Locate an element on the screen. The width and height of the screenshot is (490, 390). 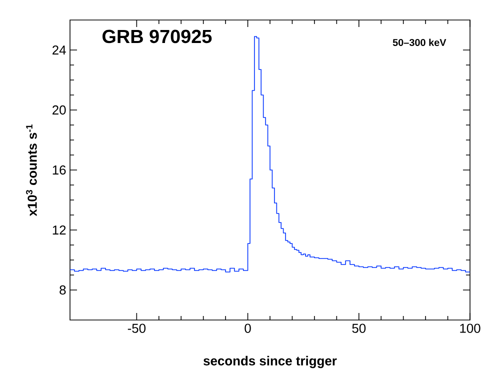
x-tick-label: 100 is located at coordinates (470, 328).